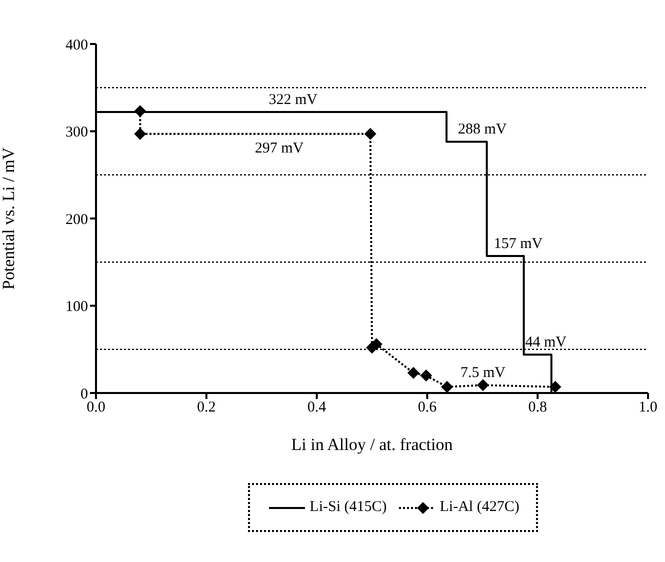 This screenshot has height=562, width=665. Describe the element at coordinates (9, 218) in the screenshot. I see `y-axis-title: Potential vs. Li / mV` at that location.